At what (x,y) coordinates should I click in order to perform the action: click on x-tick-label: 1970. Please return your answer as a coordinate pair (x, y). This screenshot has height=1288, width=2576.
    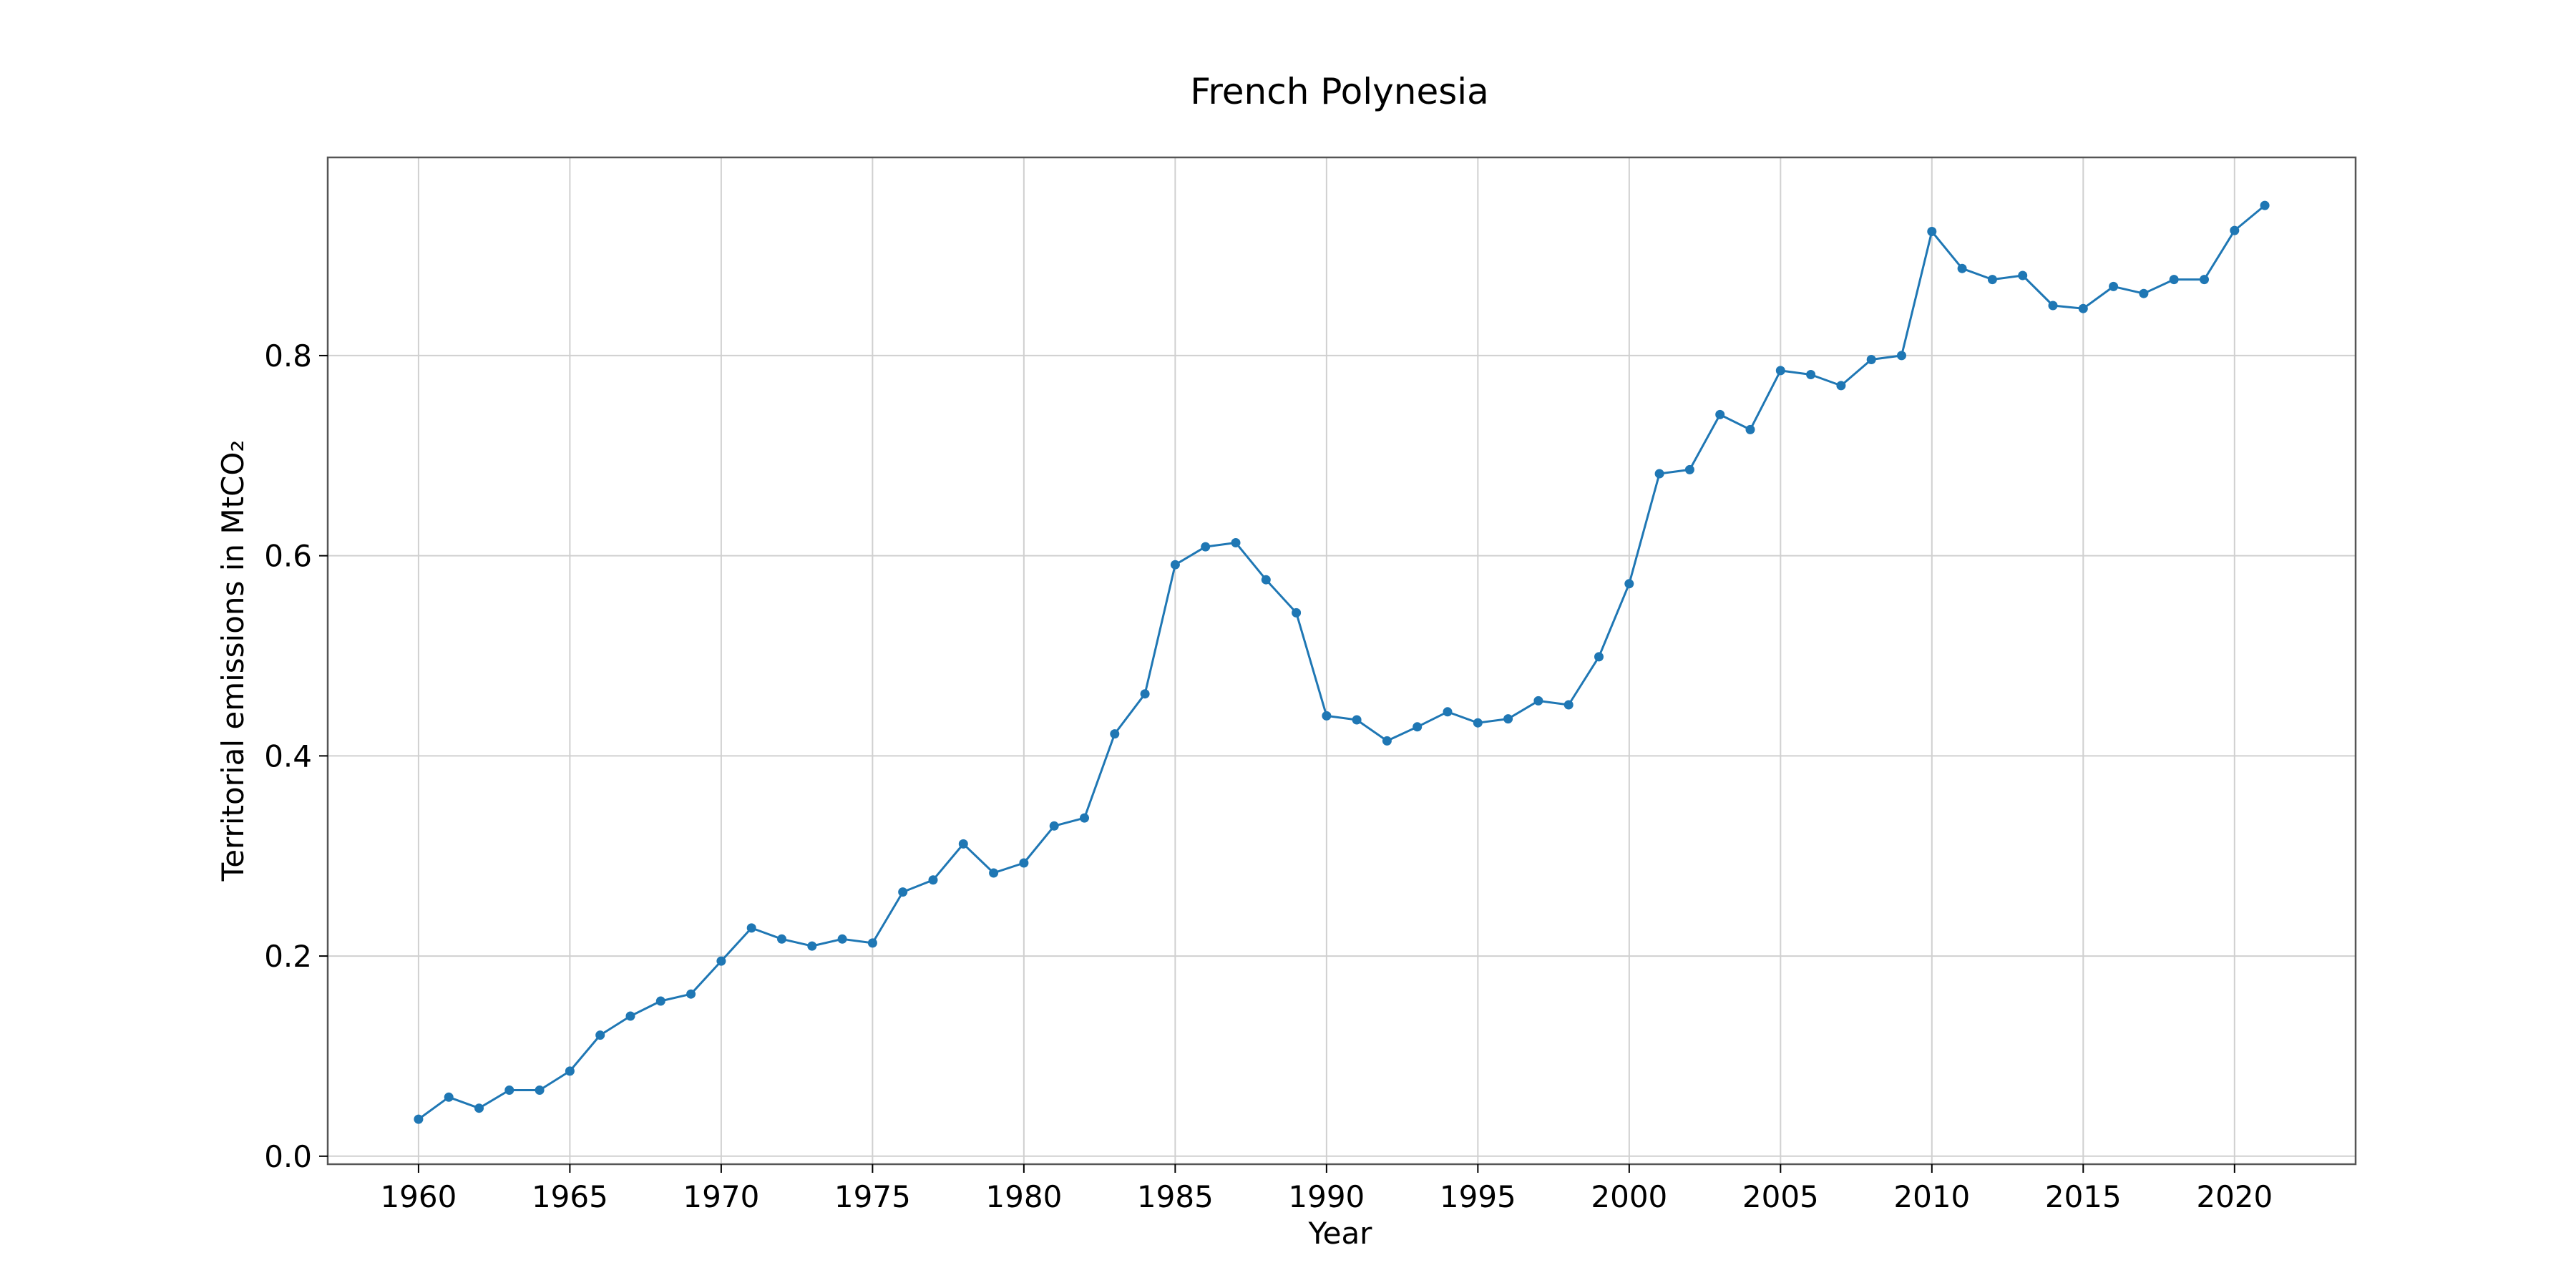
    Looking at the image, I should click on (721, 1196).